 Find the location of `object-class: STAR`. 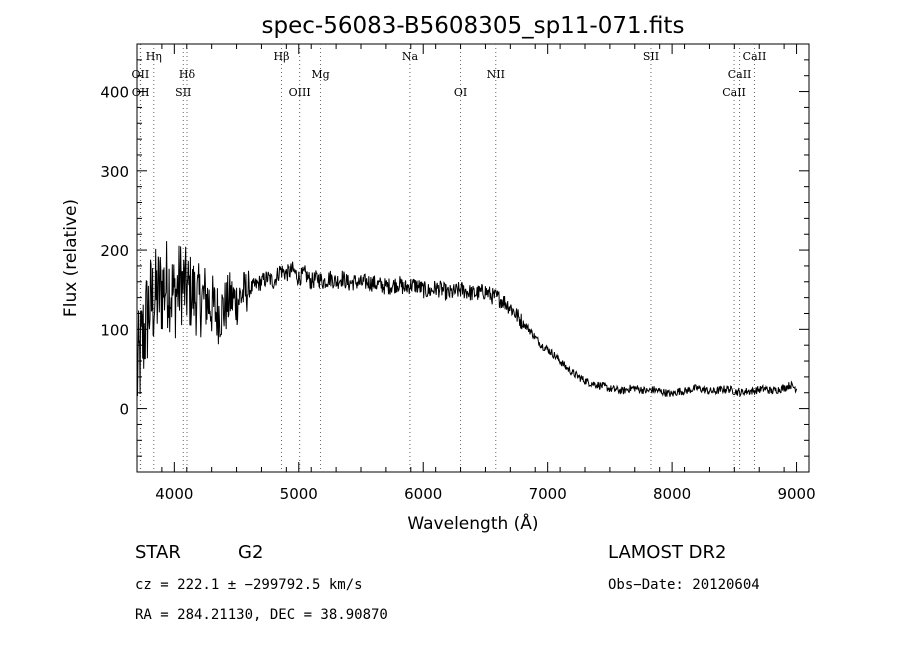

object-class: STAR is located at coordinates (158, 552).